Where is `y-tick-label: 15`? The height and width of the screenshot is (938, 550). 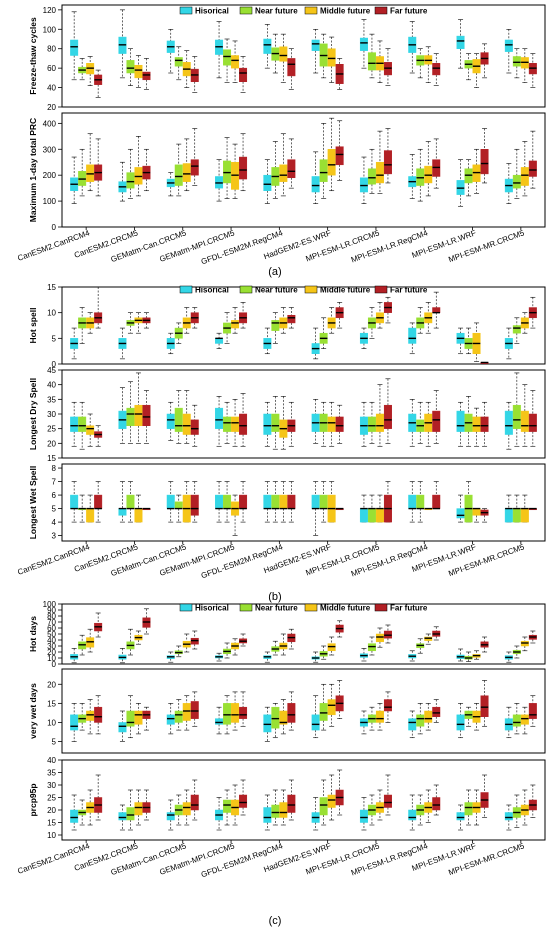 y-tick-label: 15 is located at coordinates (51, 823).